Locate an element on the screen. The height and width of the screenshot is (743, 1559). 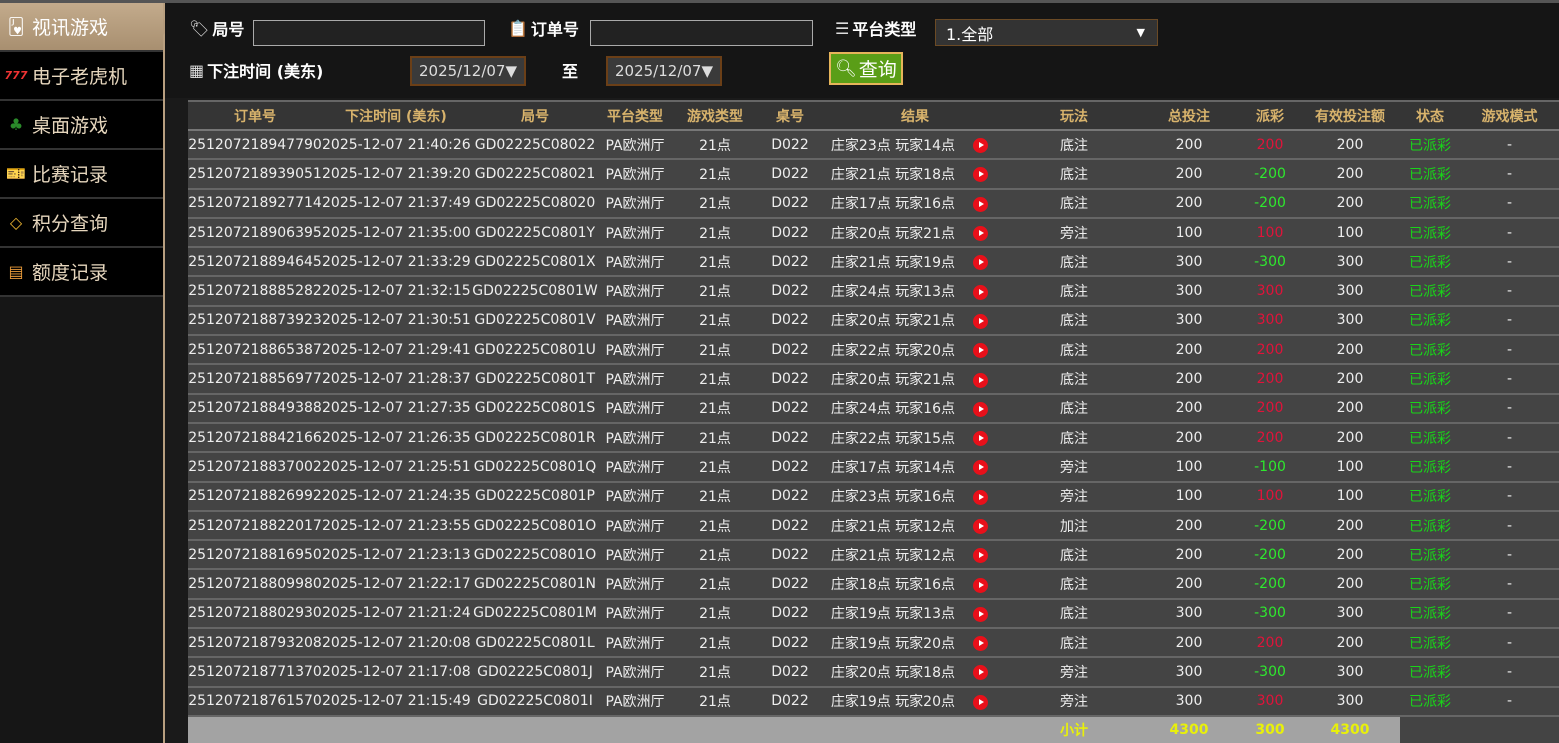
result-text: 庄家22点 玩家15点 is located at coordinates (892, 438).